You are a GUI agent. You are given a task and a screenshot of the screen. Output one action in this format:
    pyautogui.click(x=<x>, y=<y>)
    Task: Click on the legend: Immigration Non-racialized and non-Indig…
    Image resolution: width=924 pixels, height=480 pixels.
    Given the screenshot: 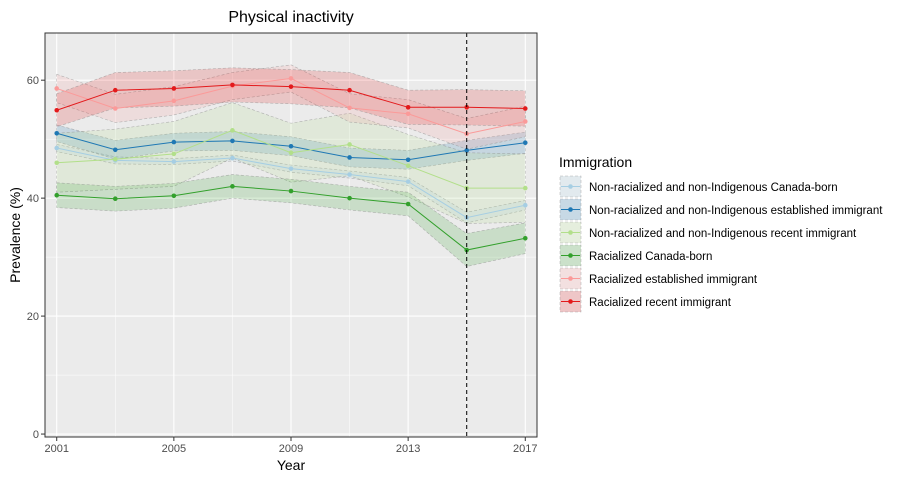 What is the action you would take?
    pyautogui.click(x=721, y=233)
    